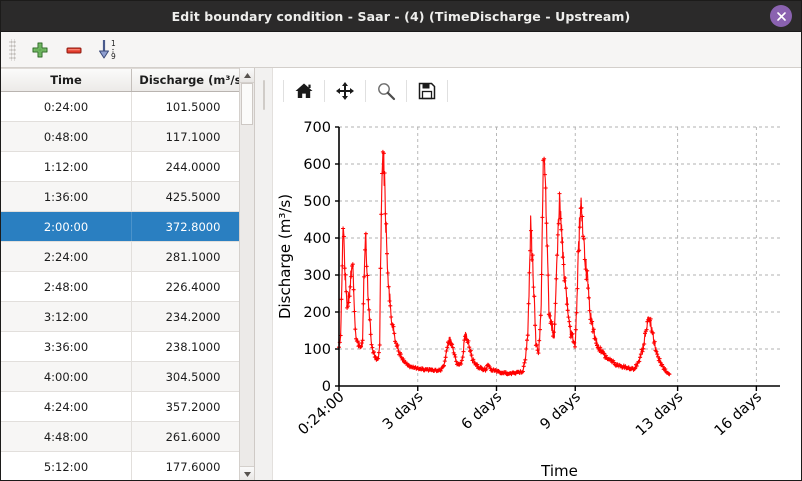  I want to click on x-tick-label: 6 days, so click(482, 411).